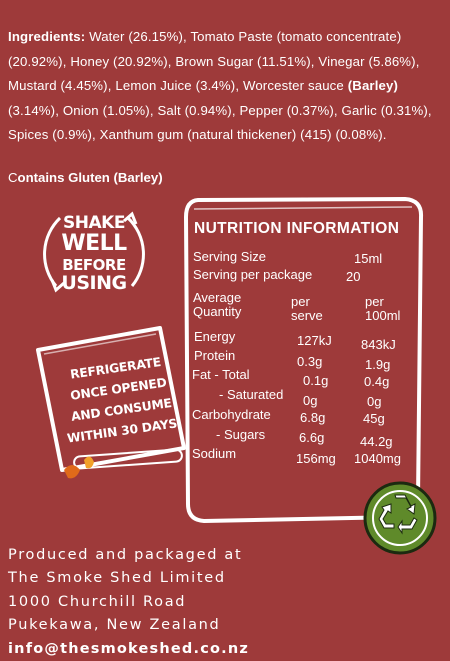 This screenshot has height=661, width=450. I want to click on energy-per-100ml: 843kJ, so click(378, 344).